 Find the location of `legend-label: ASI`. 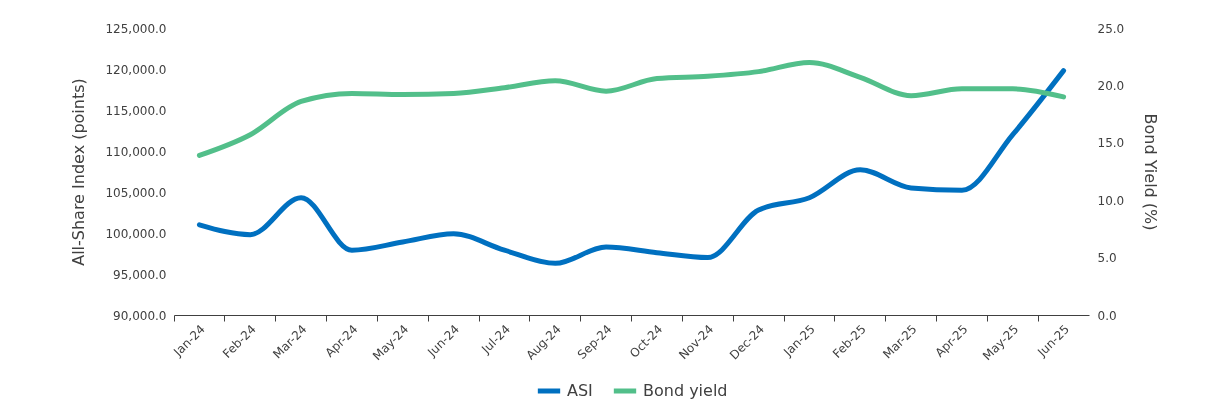

legend-label: ASI is located at coordinates (580, 390).